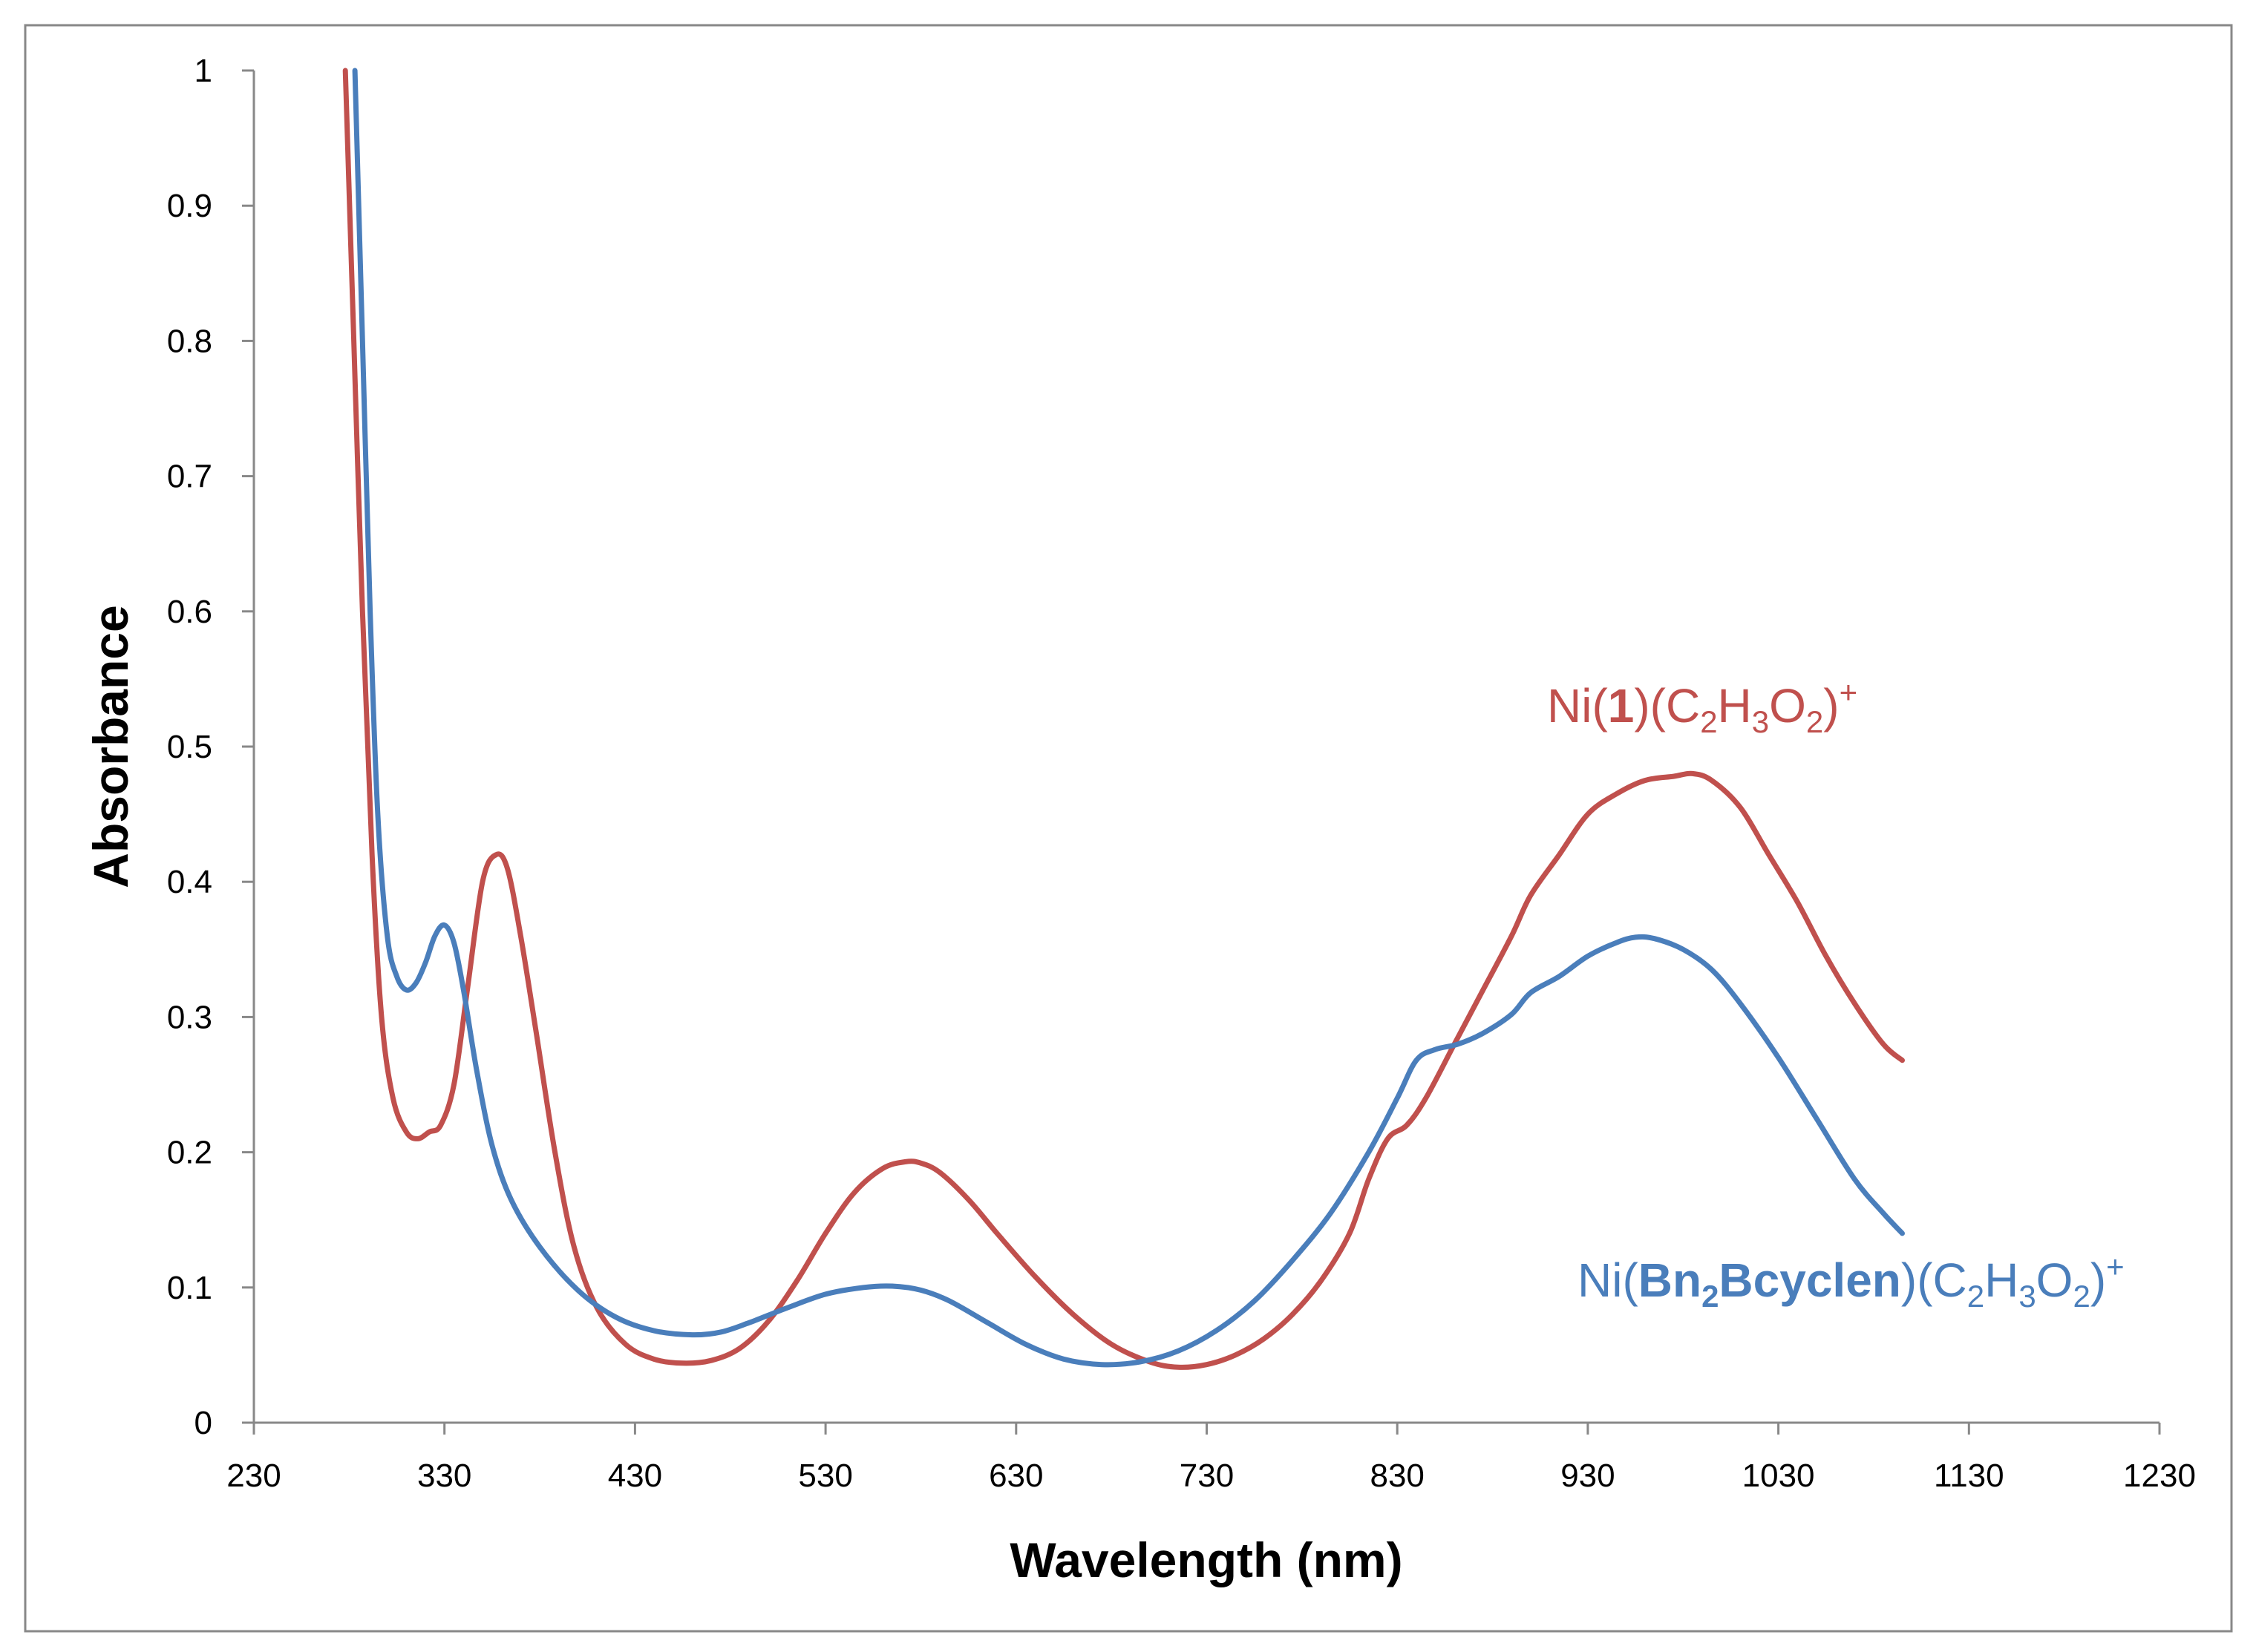 This screenshot has width=2256, height=1652. What do you see at coordinates (1397, 1476) in the screenshot?
I see `x-tick-label: 830` at bounding box center [1397, 1476].